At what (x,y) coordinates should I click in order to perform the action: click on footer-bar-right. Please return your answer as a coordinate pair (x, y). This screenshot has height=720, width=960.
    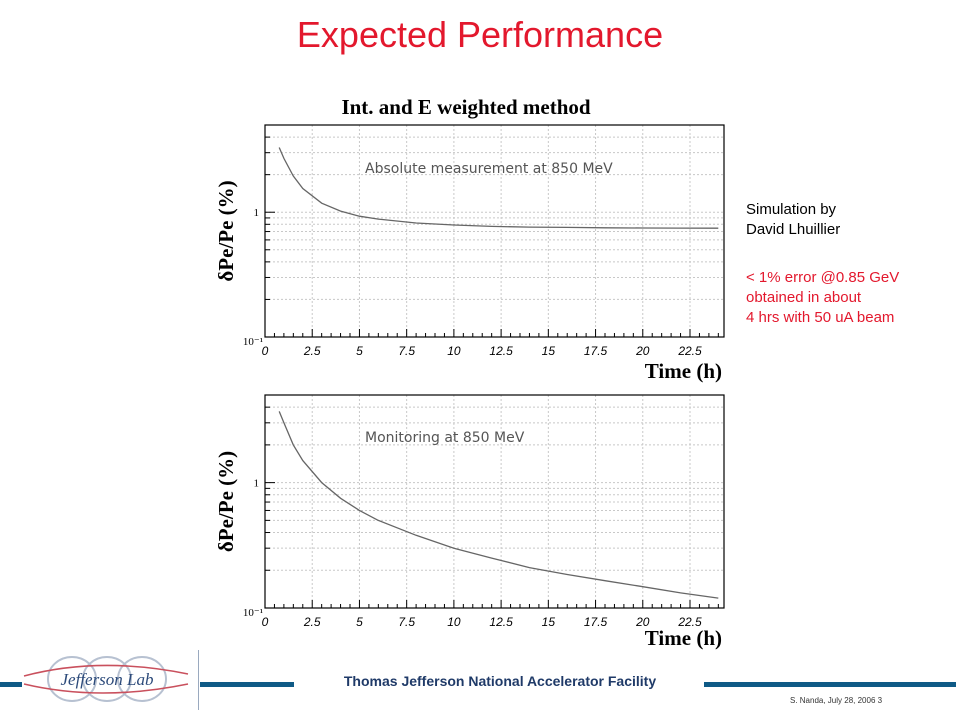
    Looking at the image, I should click on (830, 684).